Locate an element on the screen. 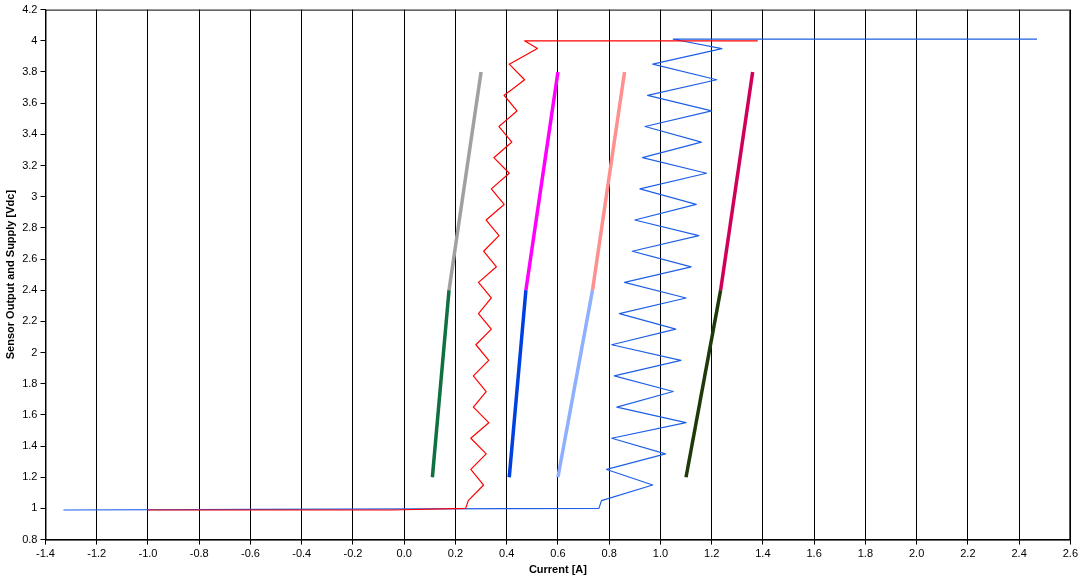  y-tick-label: 0.8 is located at coordinates (30, 538).